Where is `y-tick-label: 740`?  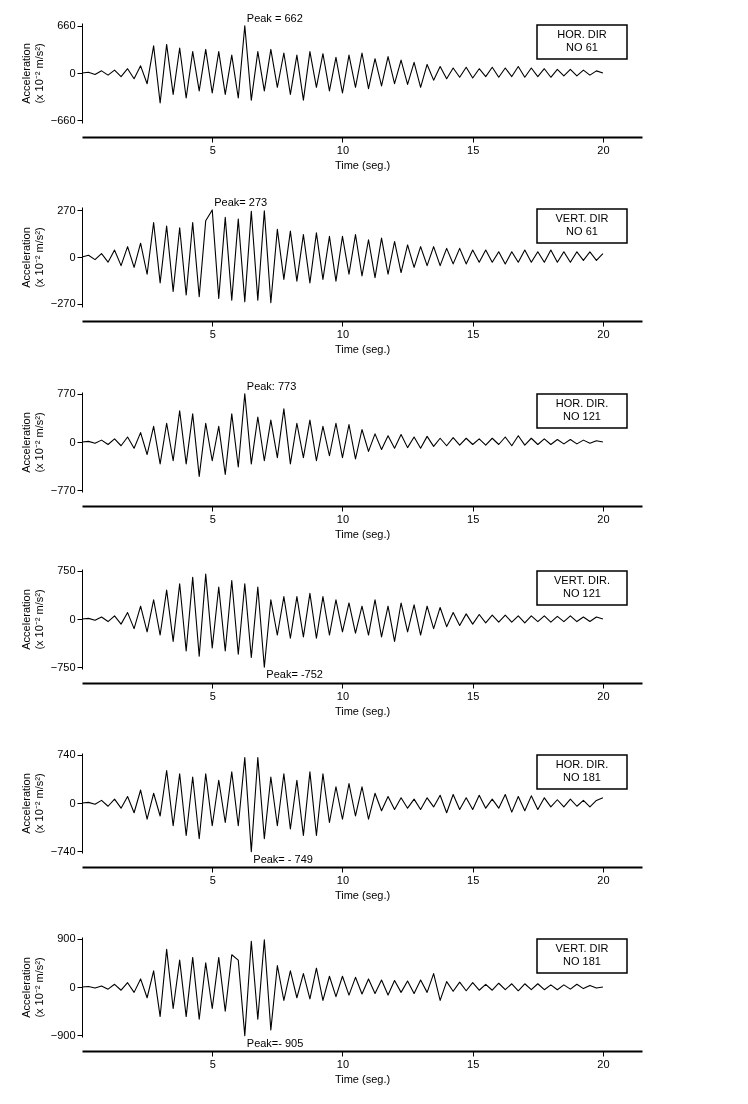 y-tick-label: 740 is located at coordinates (66, 754).